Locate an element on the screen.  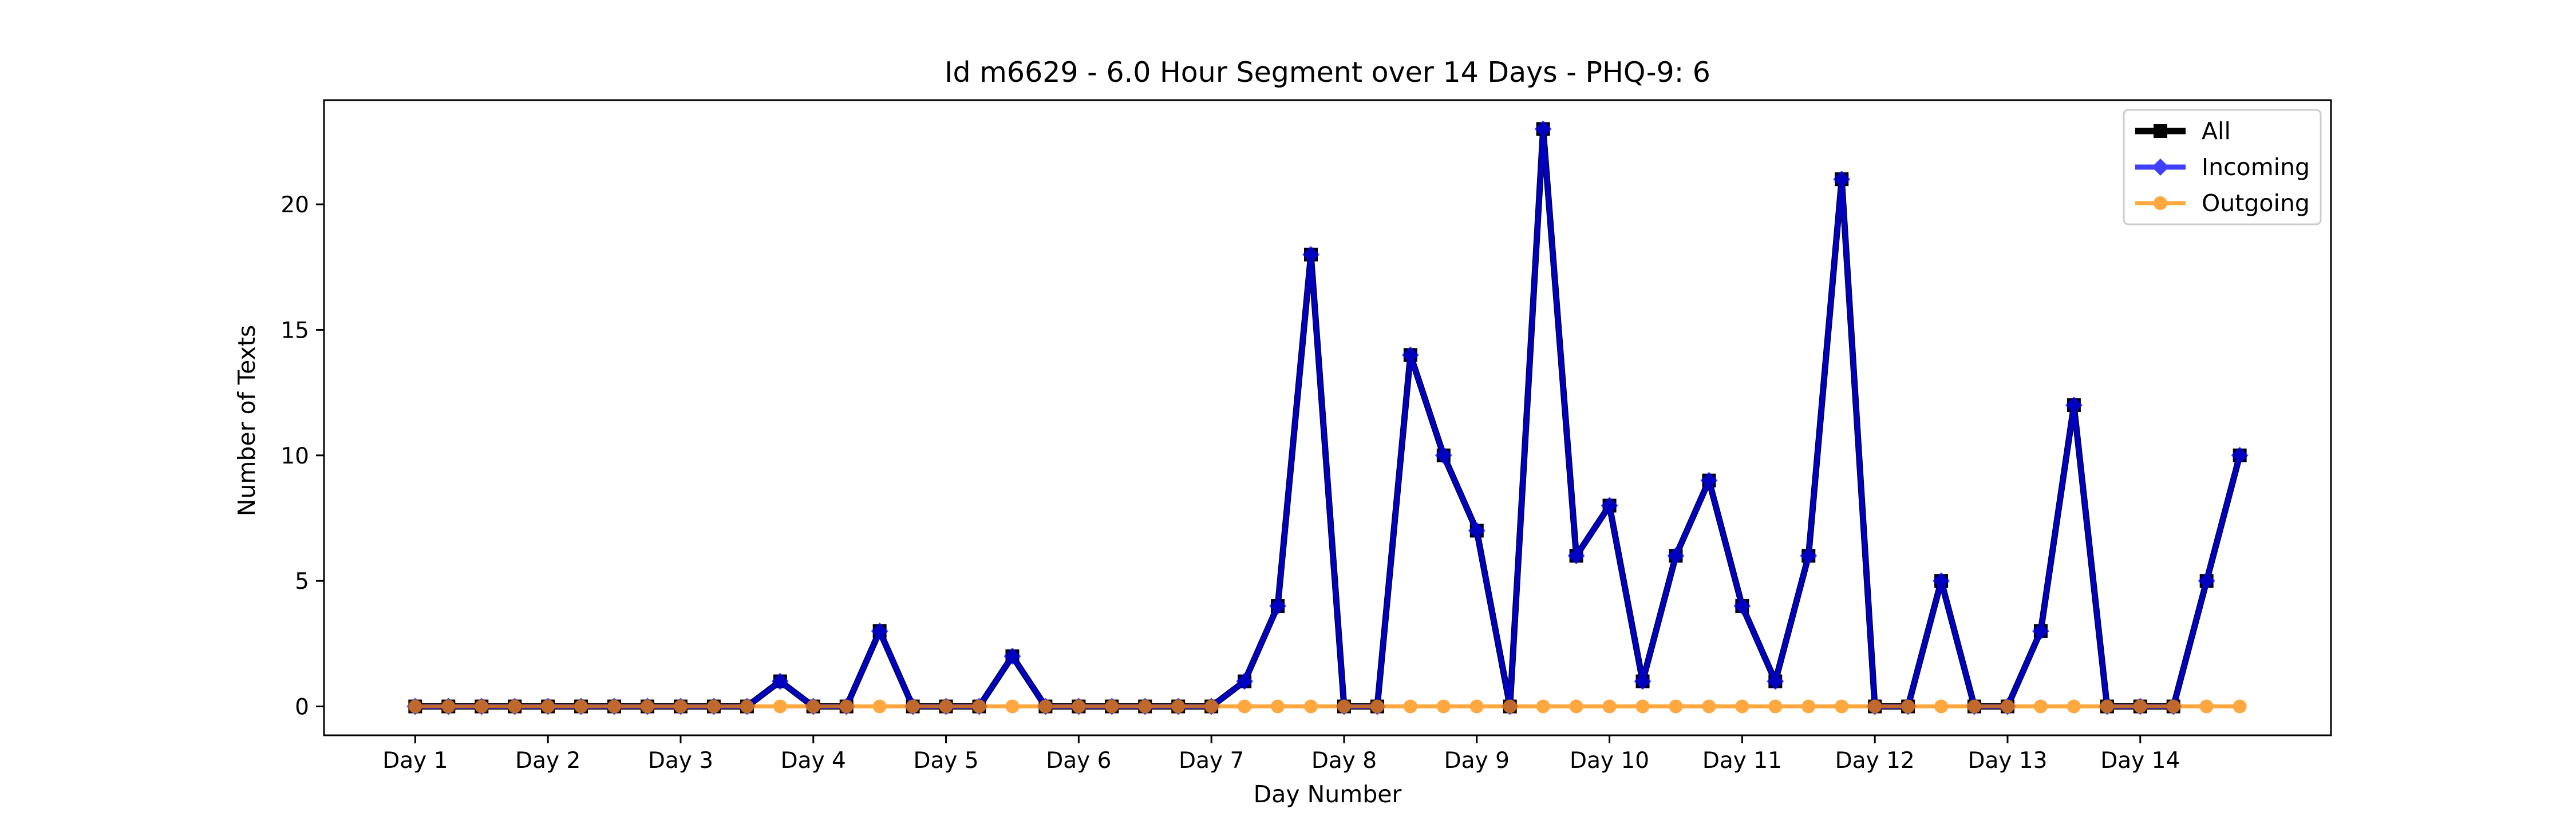
legend-label-outgoing: Outgoing is located at coordinates (2256, 203).